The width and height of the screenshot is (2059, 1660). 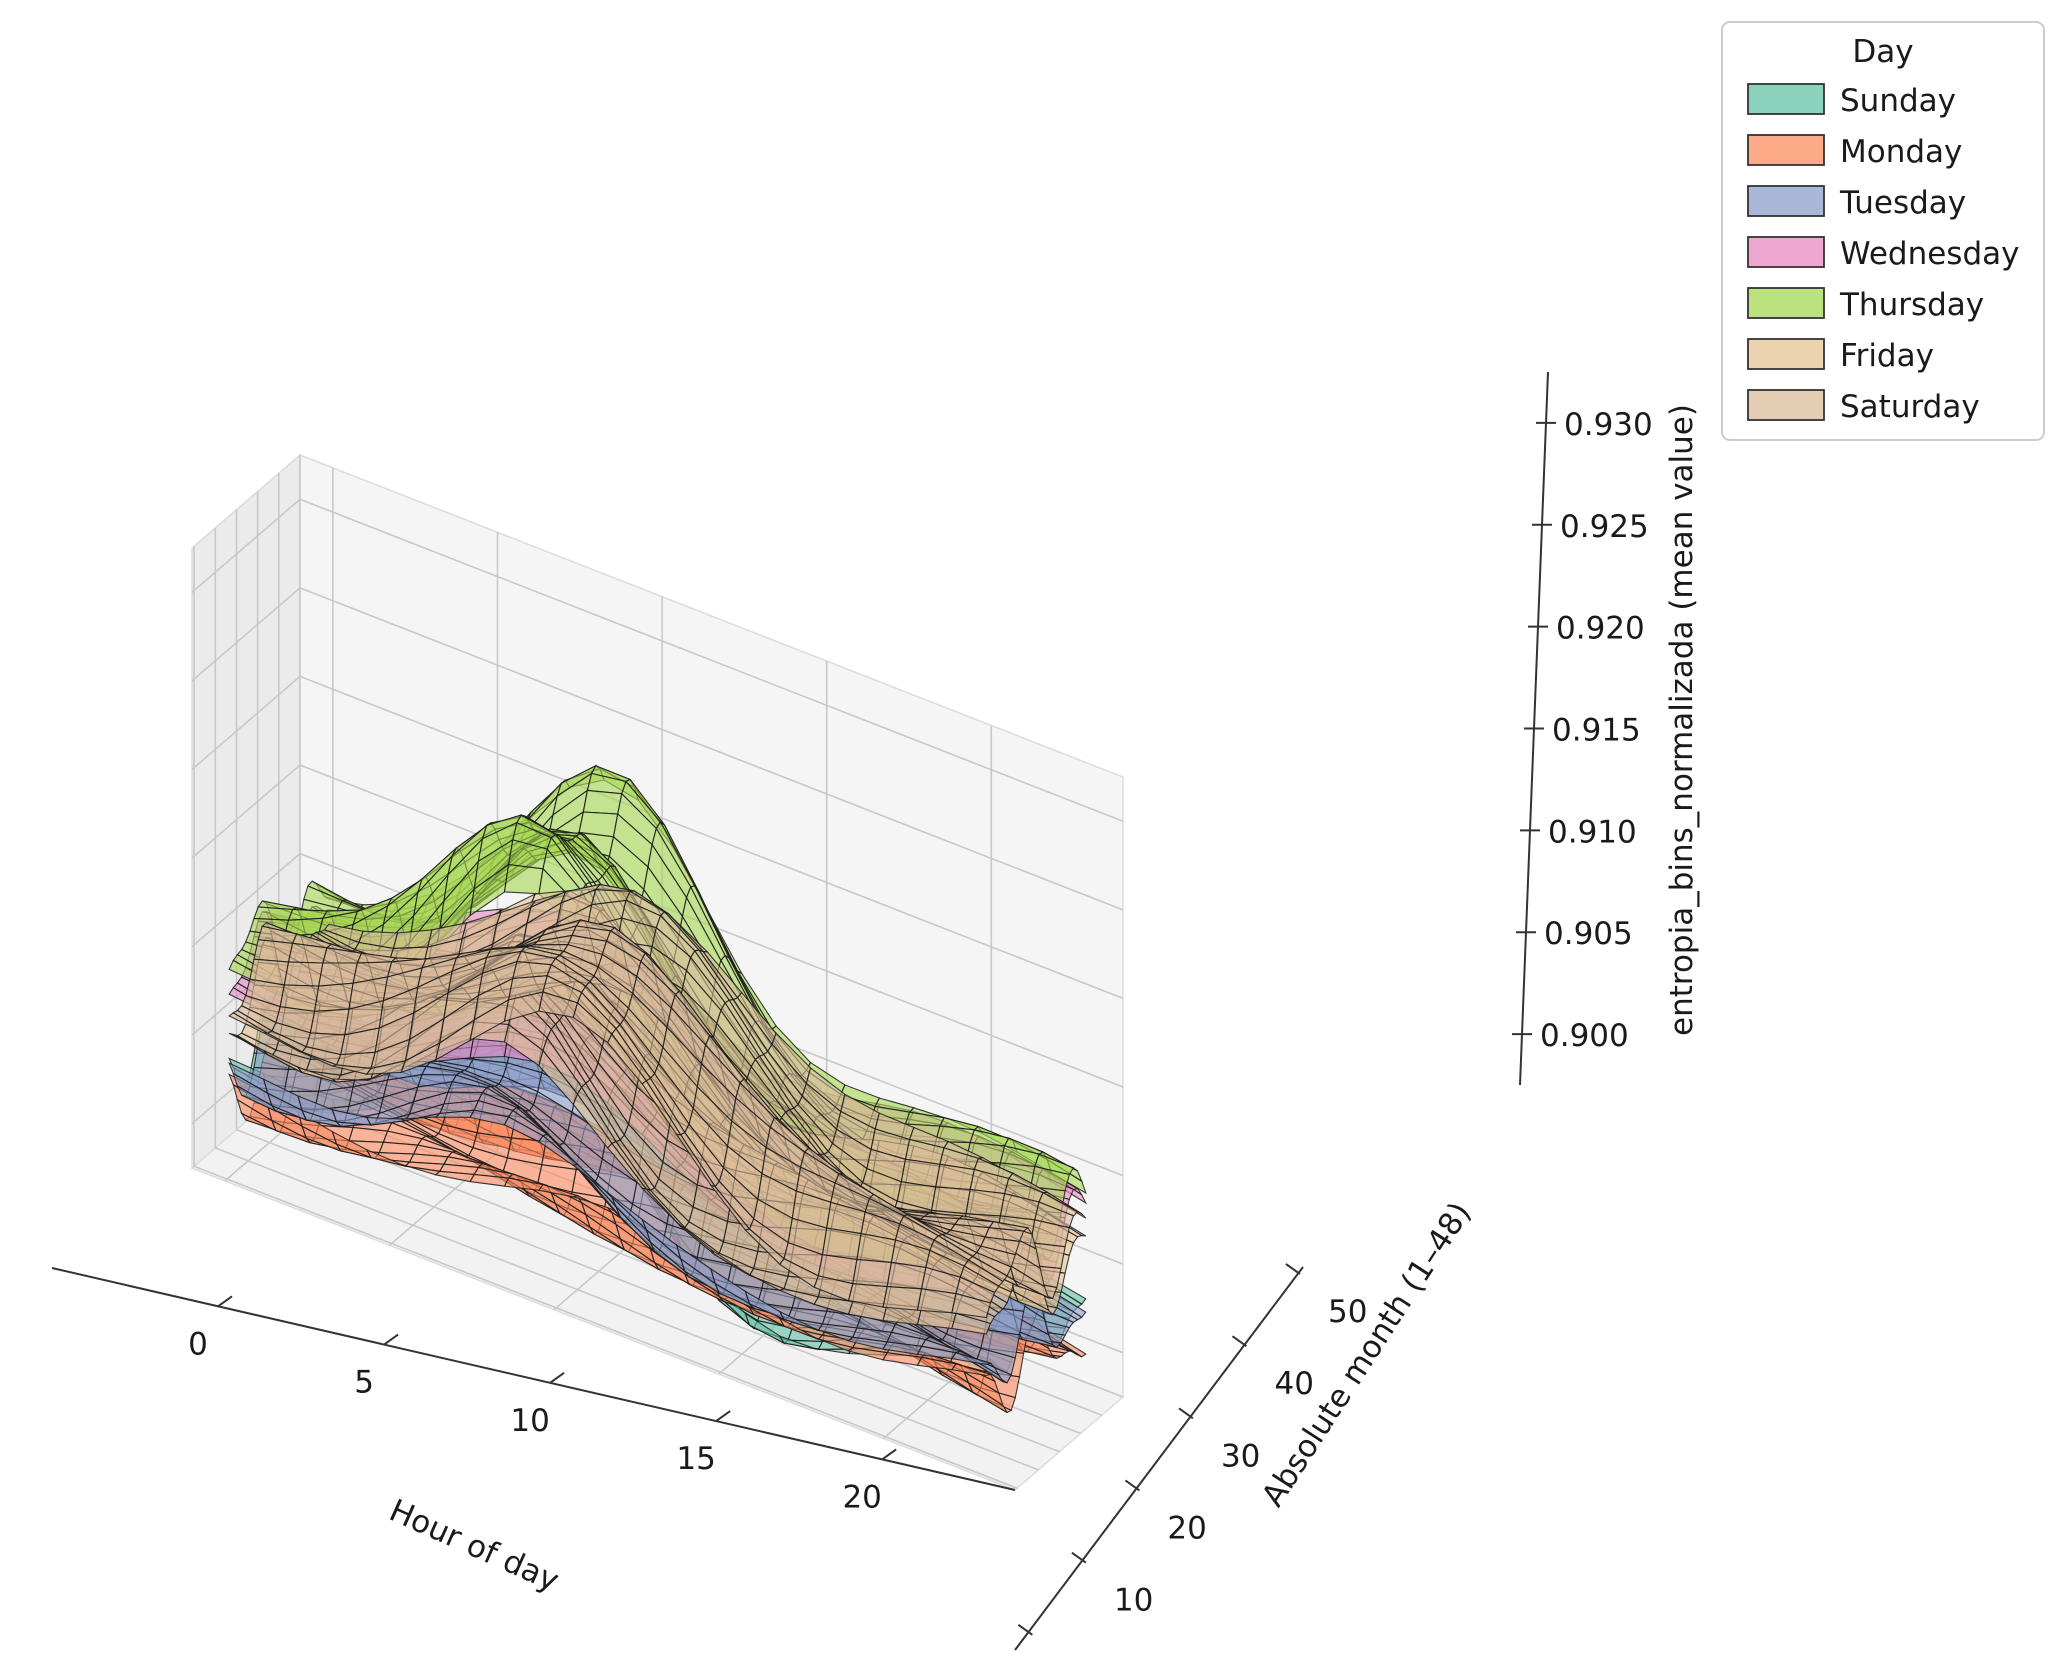 I want to click on legend-swatch-thursday, so click(x=1786, y=303).